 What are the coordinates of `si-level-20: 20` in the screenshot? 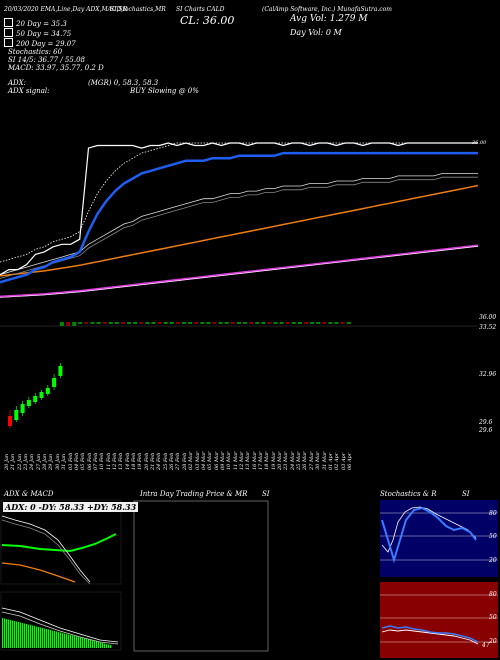 It's located at (493, 641).